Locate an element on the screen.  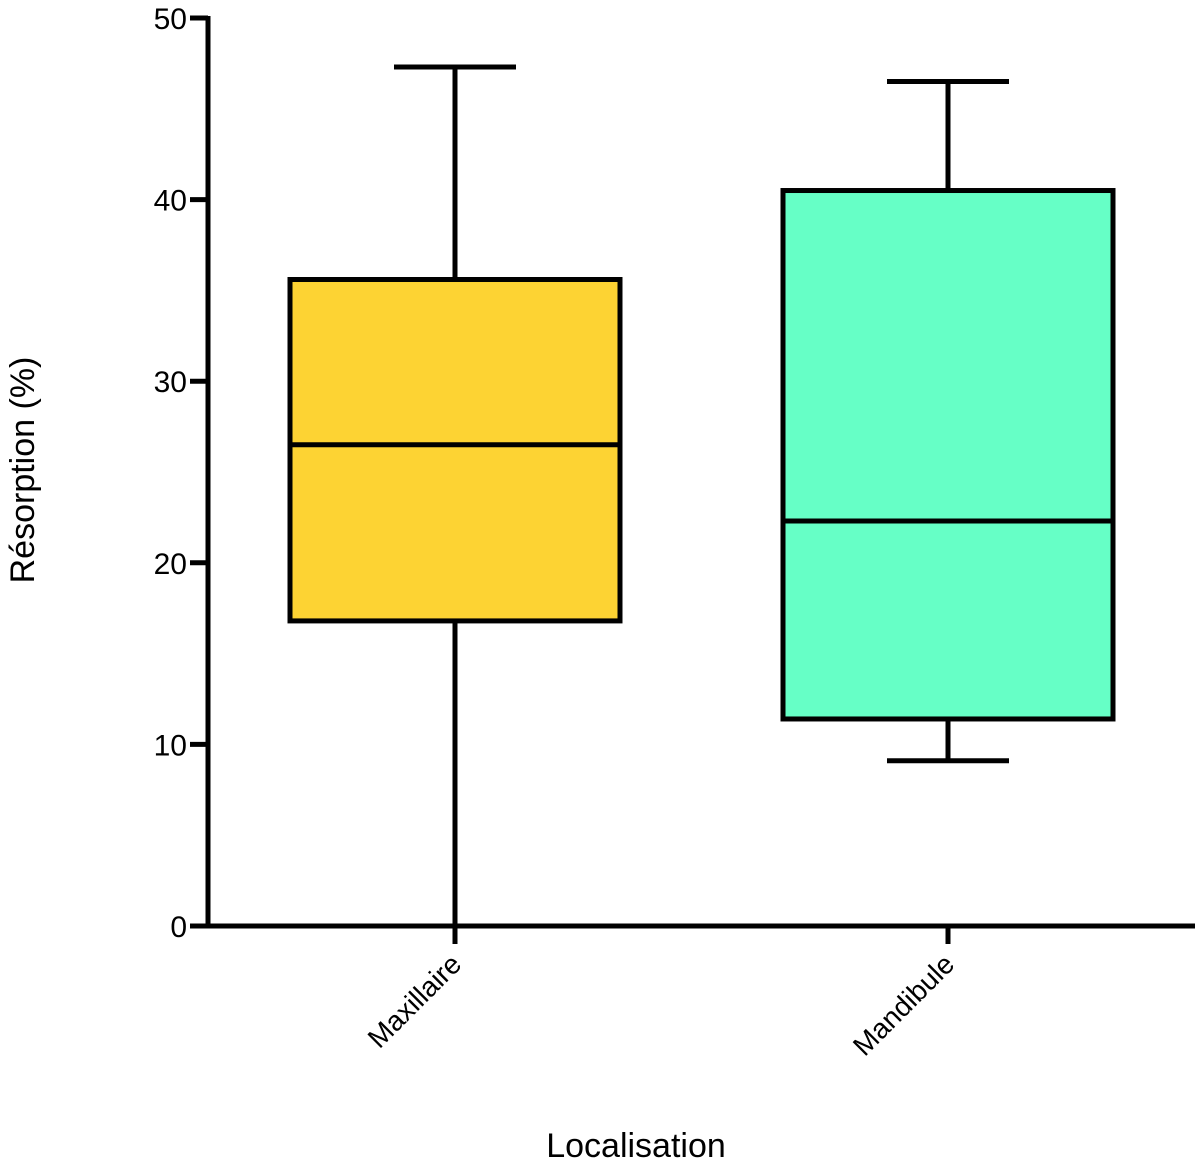
y-axis-title: Résorption (%) is located at coordinates (23, 470).